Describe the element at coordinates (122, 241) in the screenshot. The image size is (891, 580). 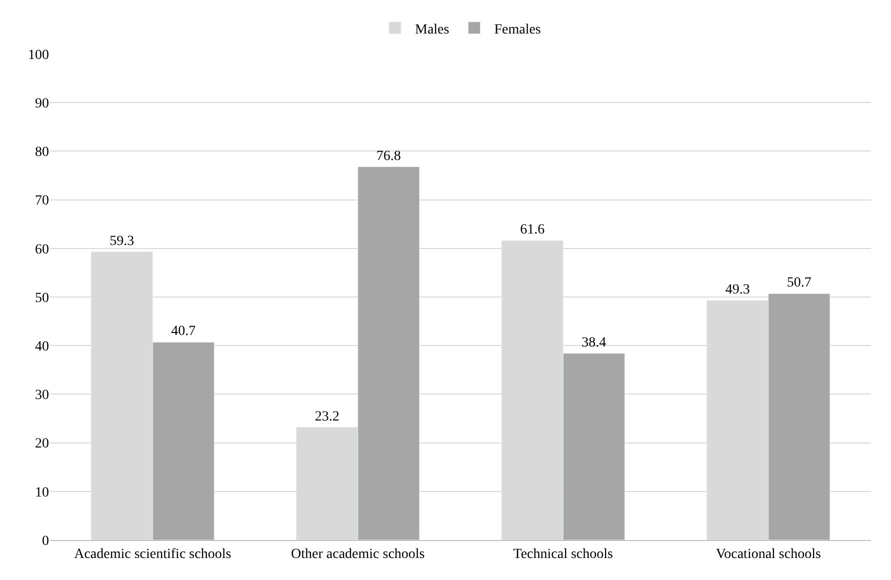
I see `data-label: 59.3` at that location.